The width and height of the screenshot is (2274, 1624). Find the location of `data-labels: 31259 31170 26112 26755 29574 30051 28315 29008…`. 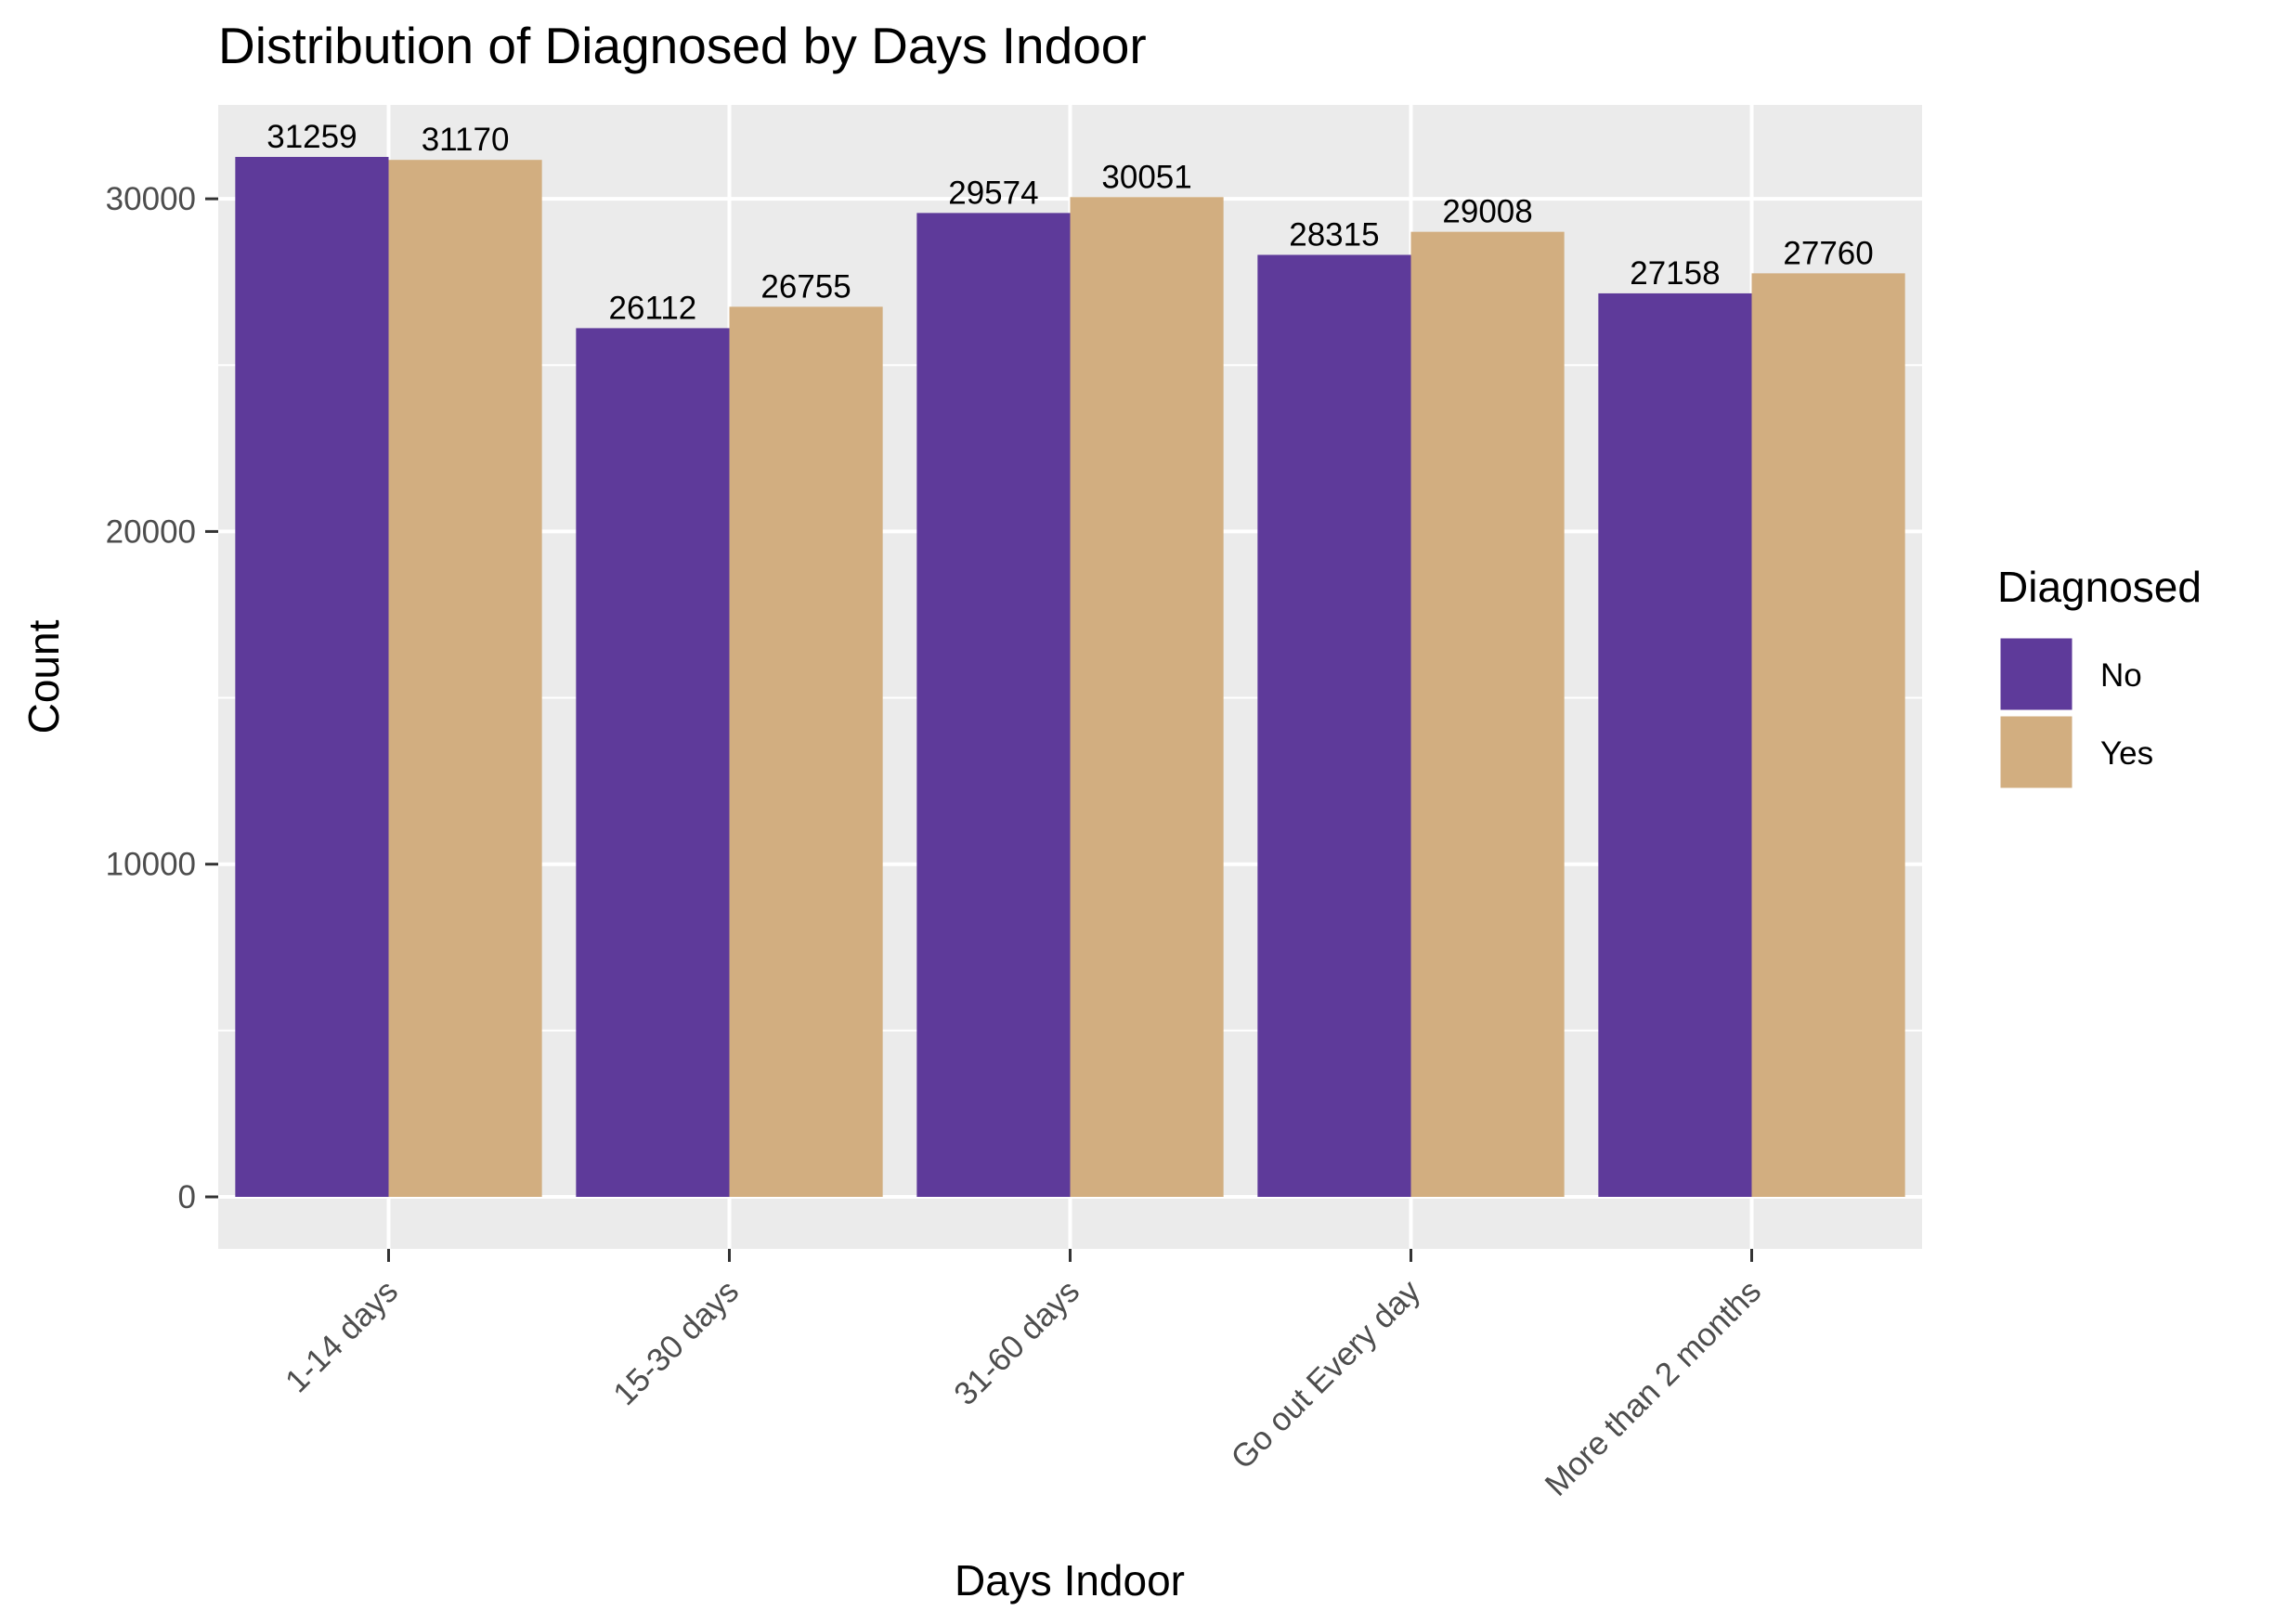

data-labels: 31259 31170 26112 26755 29574 30051 28315 29008… is located at coordinates (1069, 223).